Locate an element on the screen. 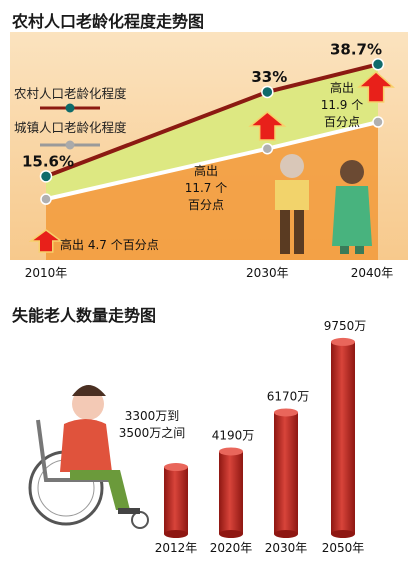  rural-value-label: 15.6% is located at coordinates (48, 161).